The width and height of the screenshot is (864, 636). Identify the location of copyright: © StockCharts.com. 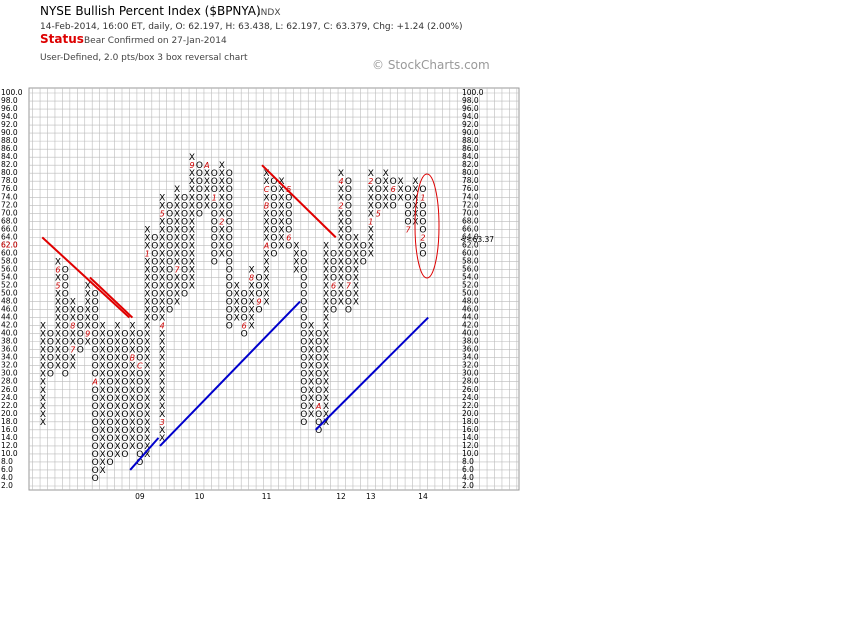
(431, 65).